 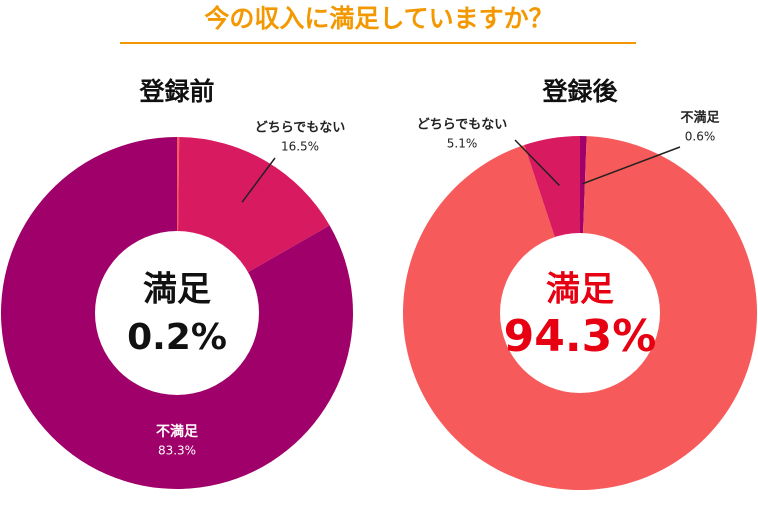 What do you see at coordinates (700, 137) in the screenshot?
I see `slice-value: 0.6%` at bounding box center [700, 137].